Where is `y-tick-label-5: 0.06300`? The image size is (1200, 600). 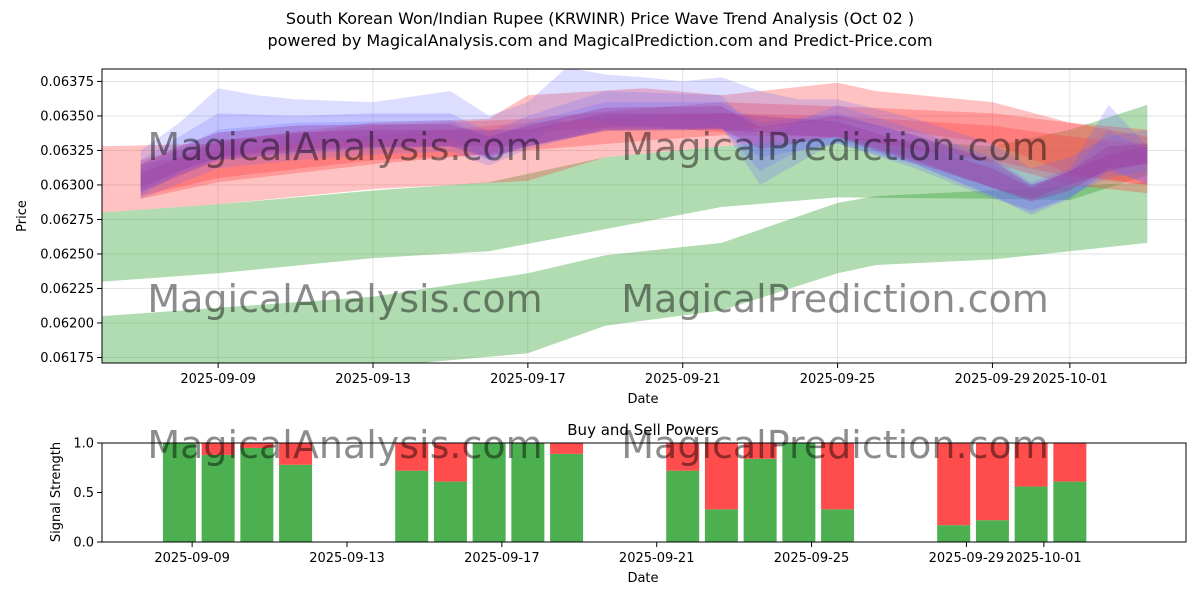 y-tick-label-5: 0.06300 is located at coordinates (67, 185).